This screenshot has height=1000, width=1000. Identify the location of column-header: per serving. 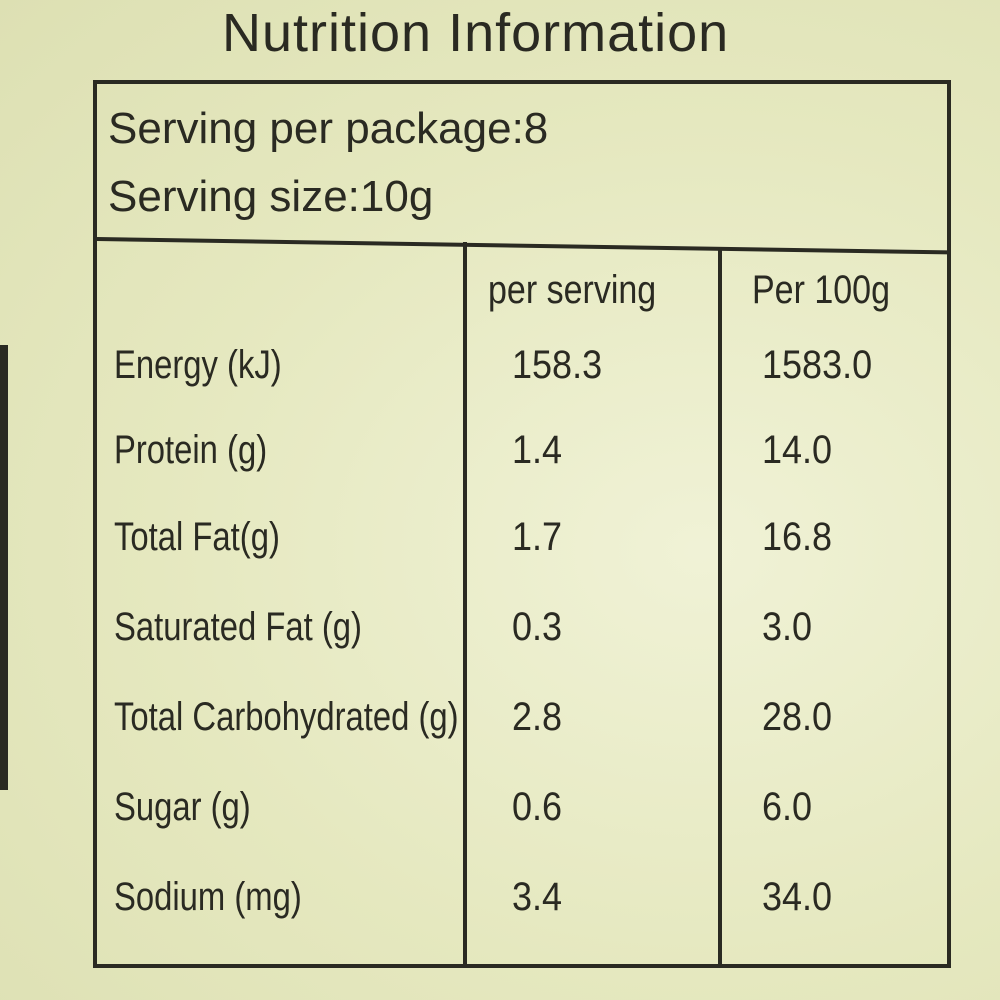
(572, 290).